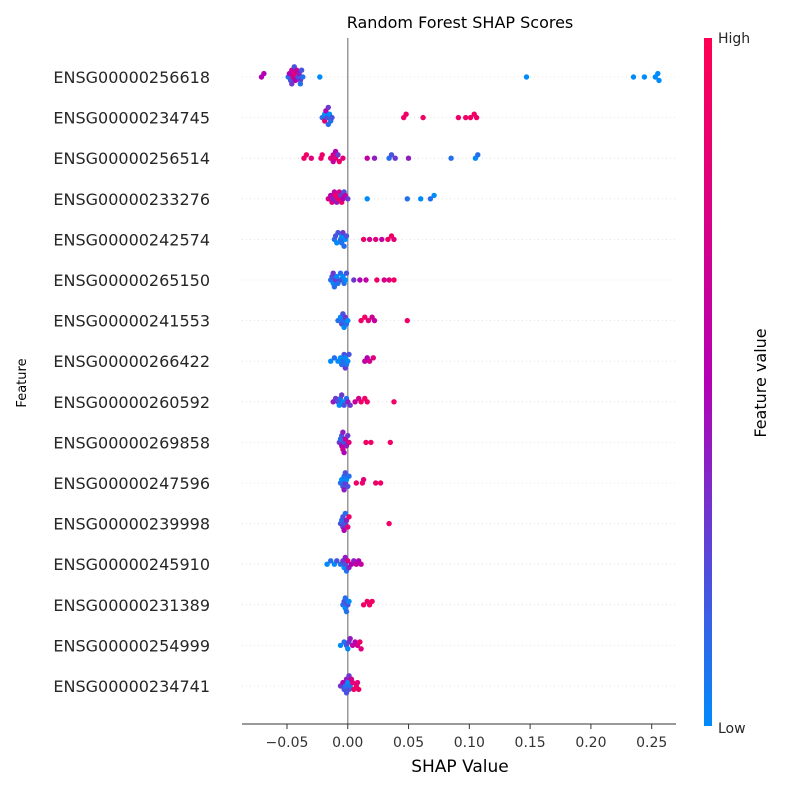 The width and height of the screenshot is (800, 790). What do you see at coordinates (651, 743) in the screenshot?
I see `x-tick-label: 0.25` at bounding box center [651, 743].